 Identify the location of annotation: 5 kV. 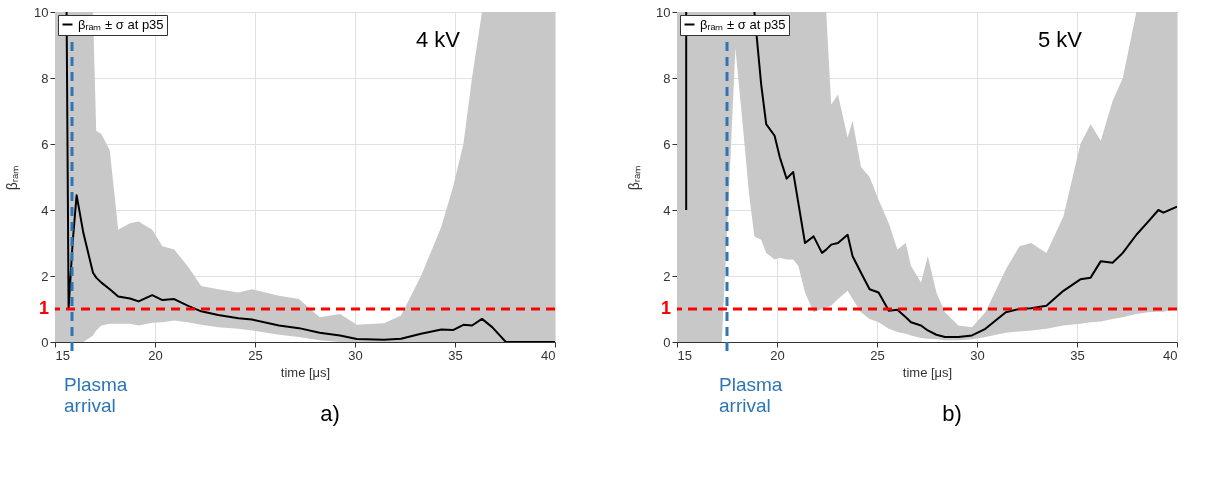
(1060, 39).